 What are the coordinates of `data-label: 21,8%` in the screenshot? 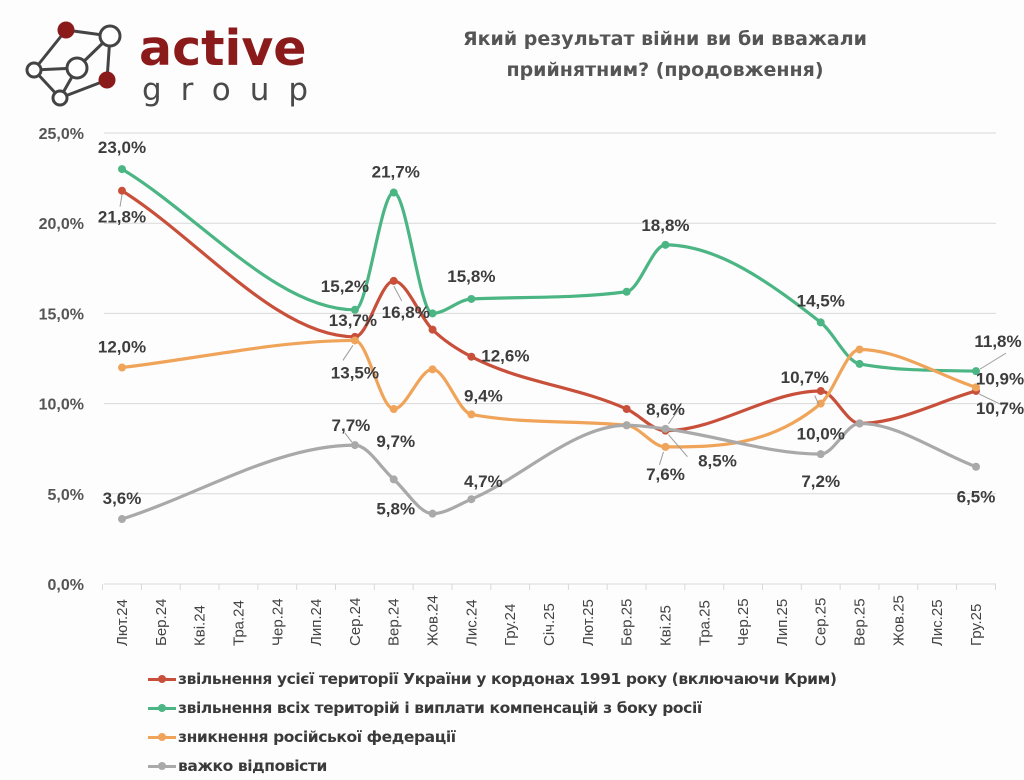 It's located at (122, 217).